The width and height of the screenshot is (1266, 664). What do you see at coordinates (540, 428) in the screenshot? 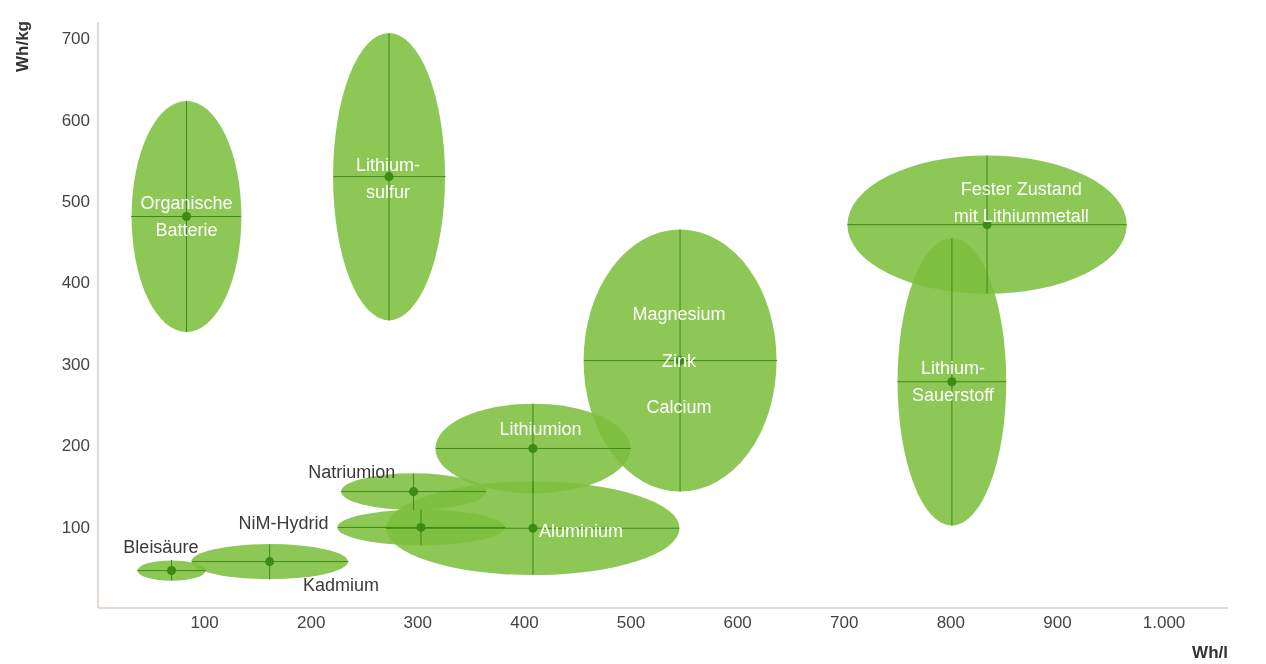
I see `annotation: Lithiumion` at bounding box center [540, 428].